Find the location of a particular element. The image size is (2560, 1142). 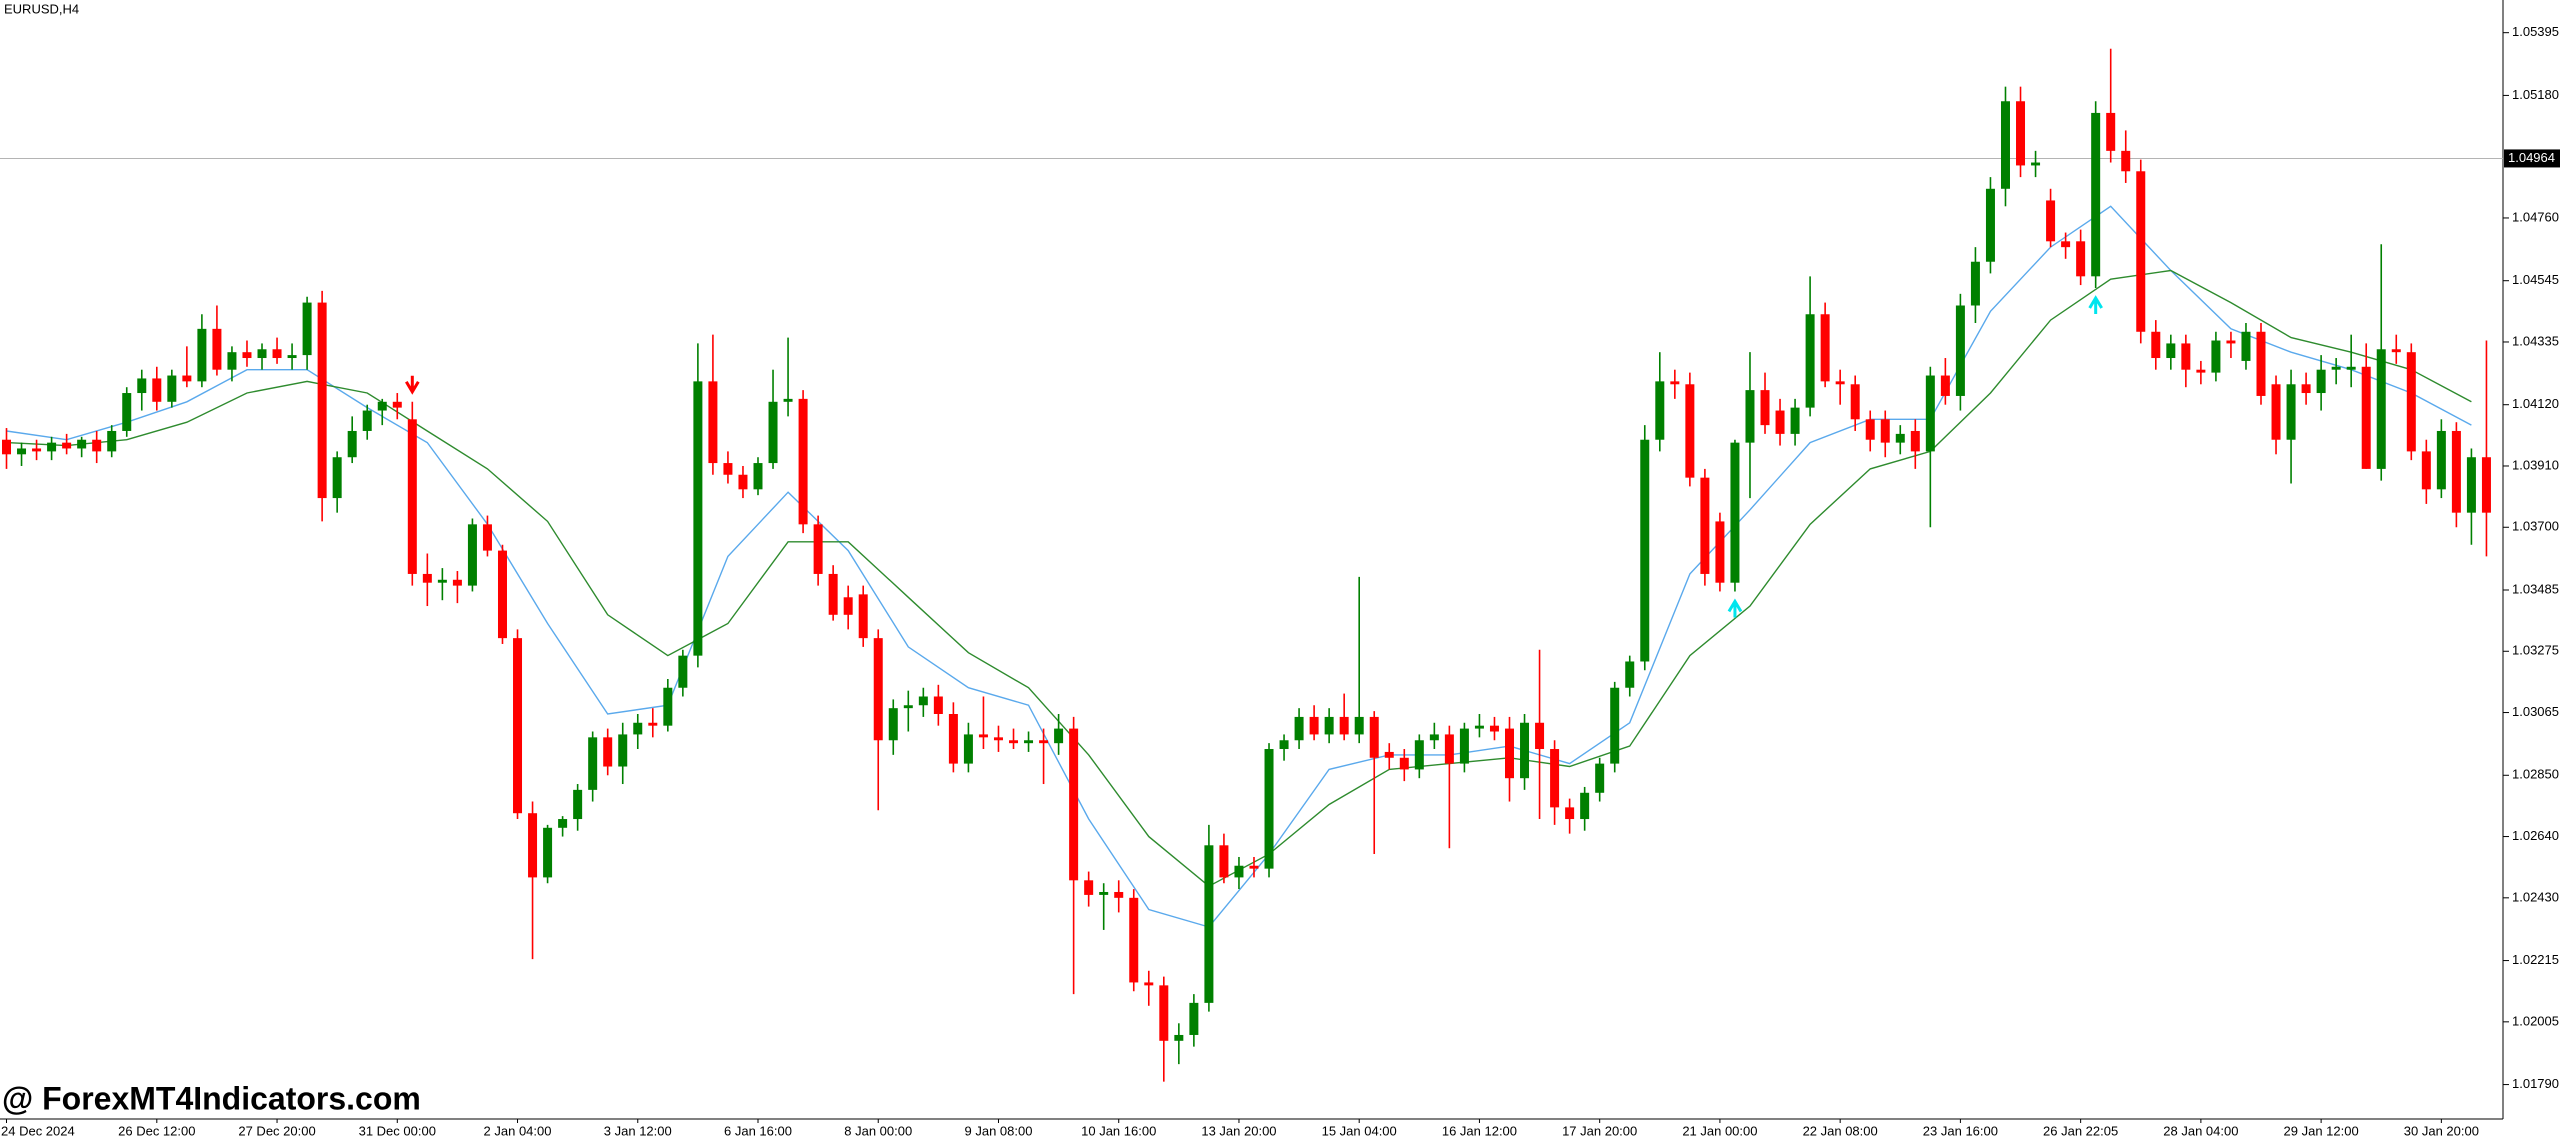

y-tick-label: 1.01790 is located at coordinates (2535, 1083).